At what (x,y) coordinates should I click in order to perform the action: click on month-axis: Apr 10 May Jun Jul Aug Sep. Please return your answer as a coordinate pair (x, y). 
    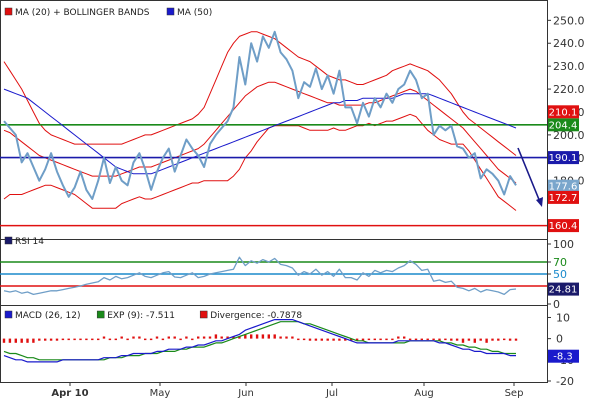
    Looking at the image, I should click on (287, 390).